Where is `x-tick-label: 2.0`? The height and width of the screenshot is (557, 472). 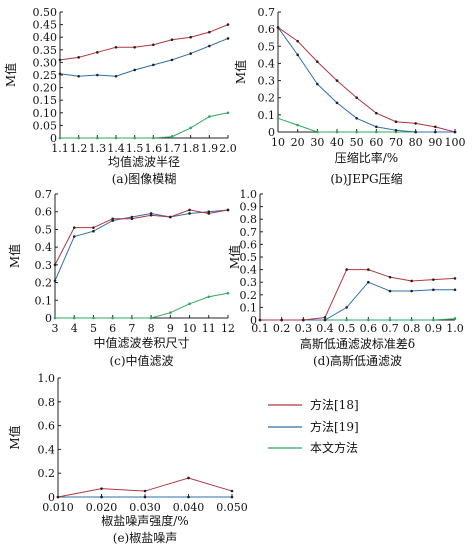
x-tick-label: 2.0 is located at coordinates (228, 148).